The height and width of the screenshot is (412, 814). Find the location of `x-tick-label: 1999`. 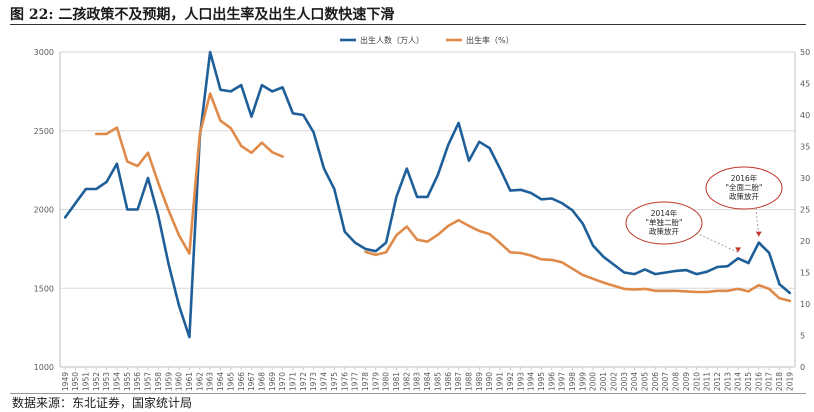

x-tick-label: 1999 is located at coordinates (582, 381).